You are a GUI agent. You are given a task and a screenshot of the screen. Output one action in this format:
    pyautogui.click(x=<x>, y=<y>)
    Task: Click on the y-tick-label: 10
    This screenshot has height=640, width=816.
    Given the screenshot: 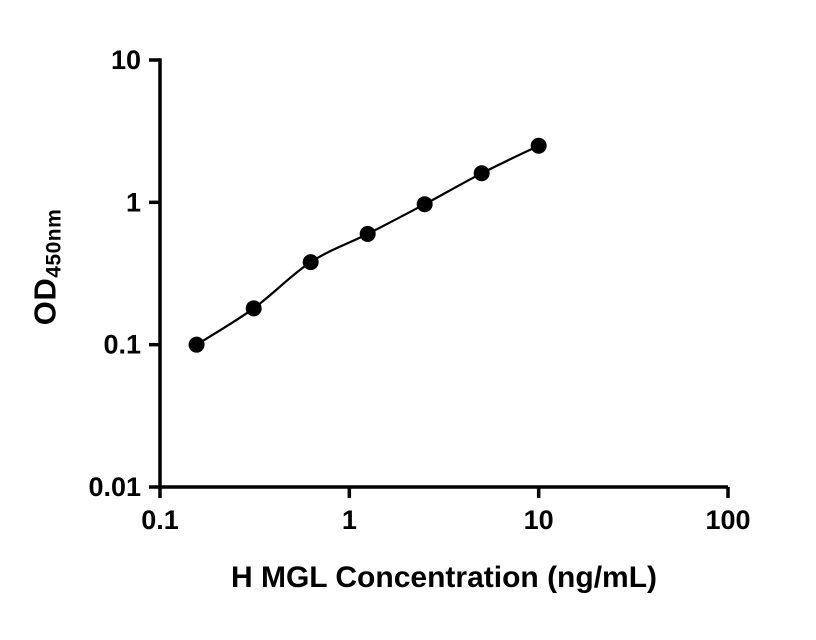 What is the action you would take?
    pyautogui.click(x=126, y=60)
    